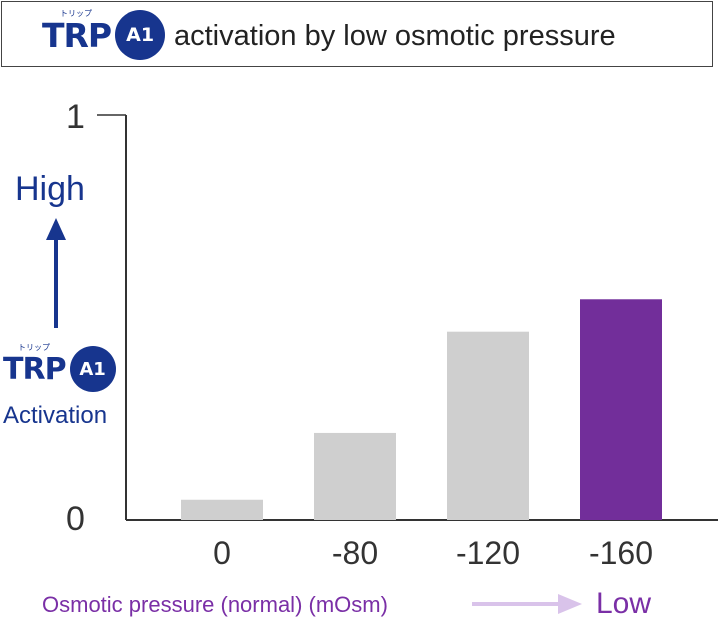 Image resolution: width=718 pixels, height=624 pixels. Describe the element at coordinates (75, 519) in the screenshot. I see `y-tick-label-bottom: 0` at that location.